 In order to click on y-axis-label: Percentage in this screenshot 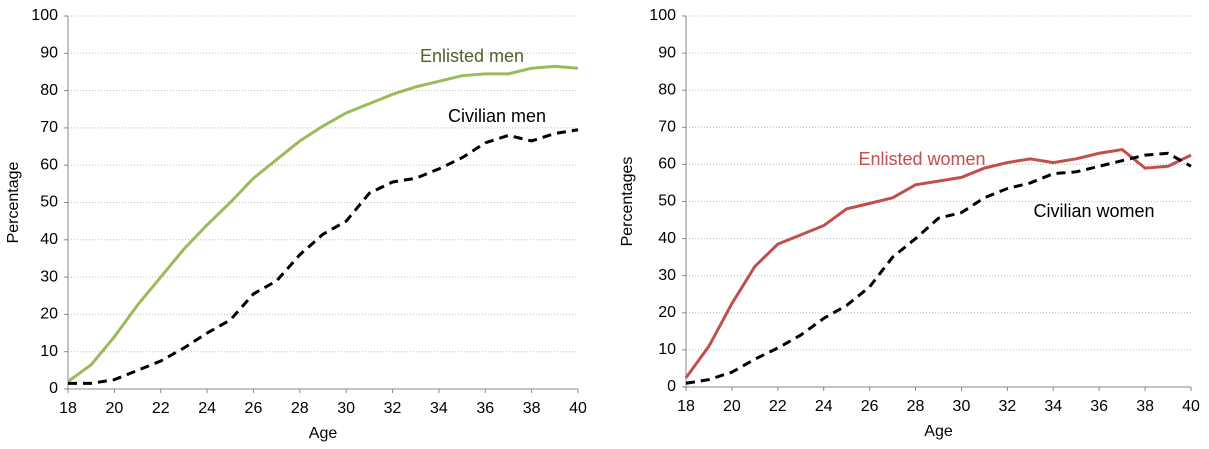, I will do `click(13, 202)`.